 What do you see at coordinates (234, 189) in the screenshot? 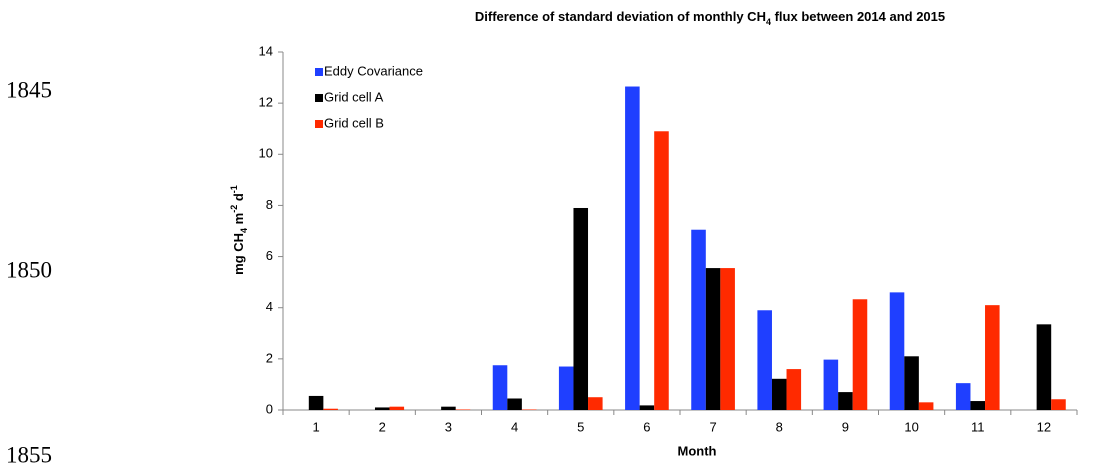
I see `text-part: -1` at bounding box center [234, 189].